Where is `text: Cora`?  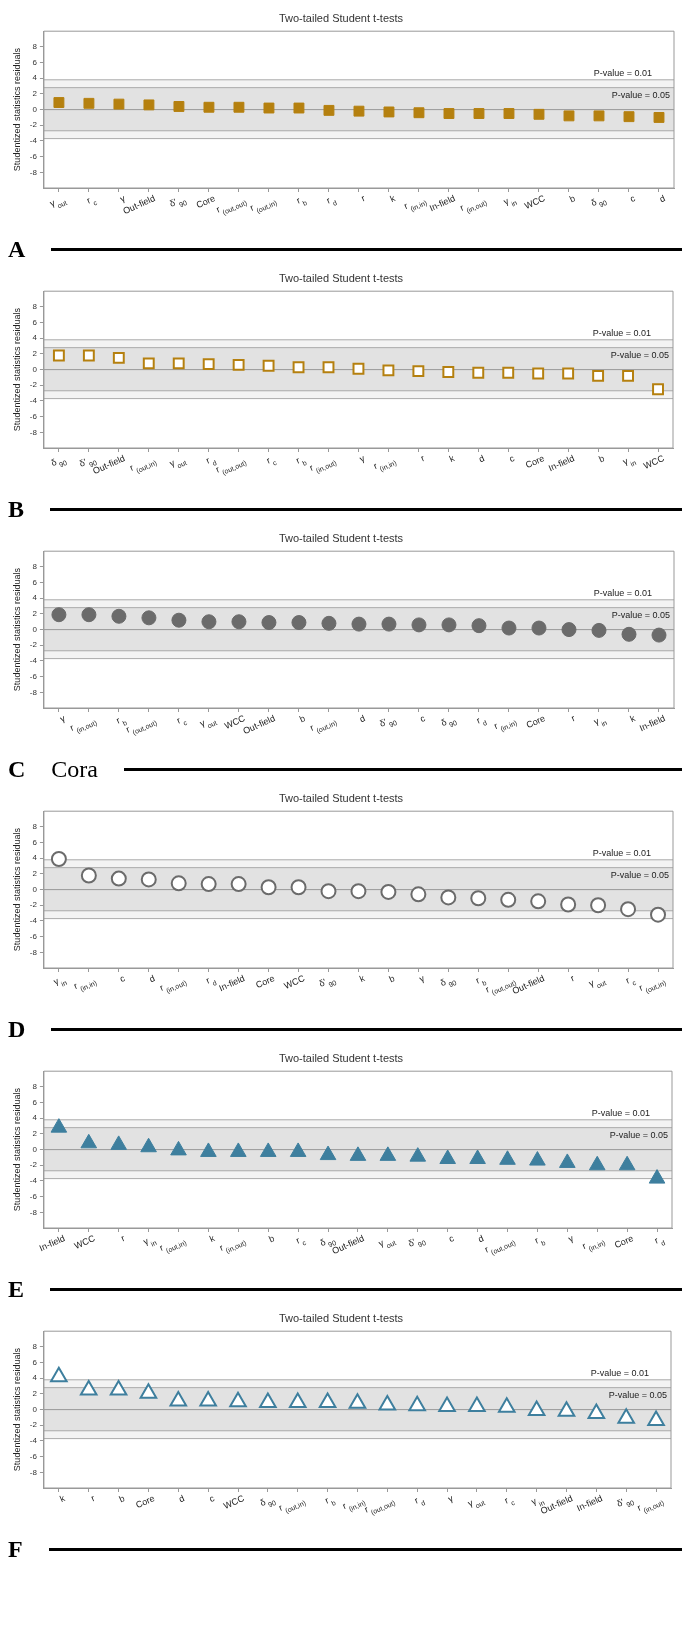
text: Cora is located at coordinates (74, 769).